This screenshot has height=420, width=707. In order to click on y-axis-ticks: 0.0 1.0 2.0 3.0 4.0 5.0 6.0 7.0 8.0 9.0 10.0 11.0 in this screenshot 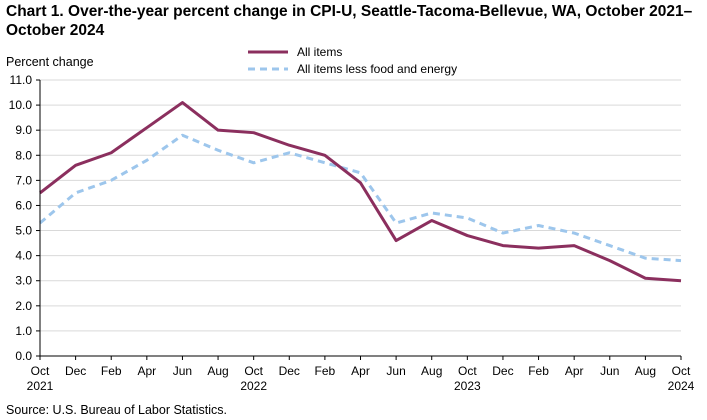, I will do `click(24, 218)`.